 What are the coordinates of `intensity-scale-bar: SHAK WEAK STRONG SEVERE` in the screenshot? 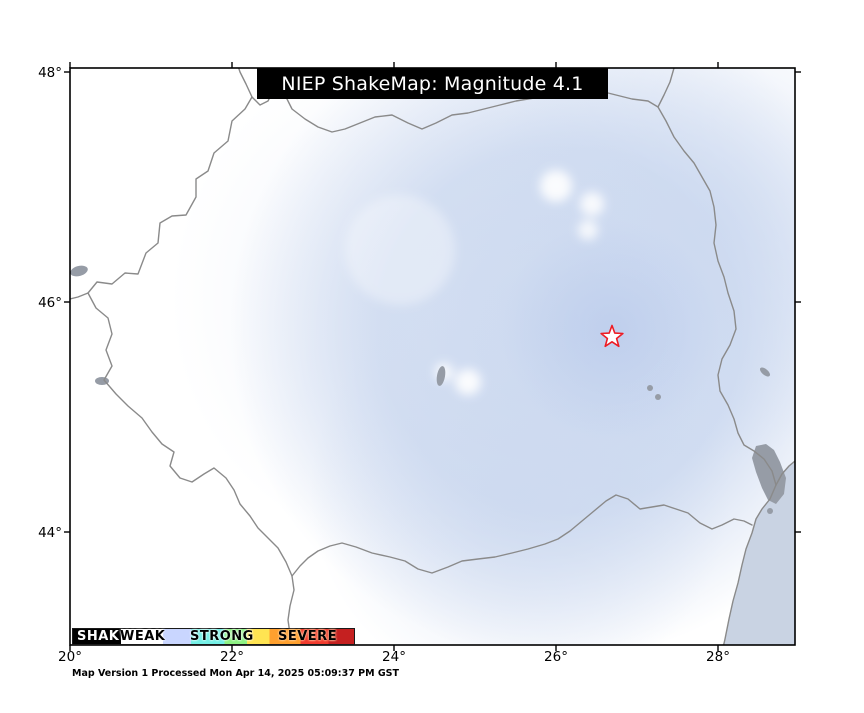 It's located at (213, 636).